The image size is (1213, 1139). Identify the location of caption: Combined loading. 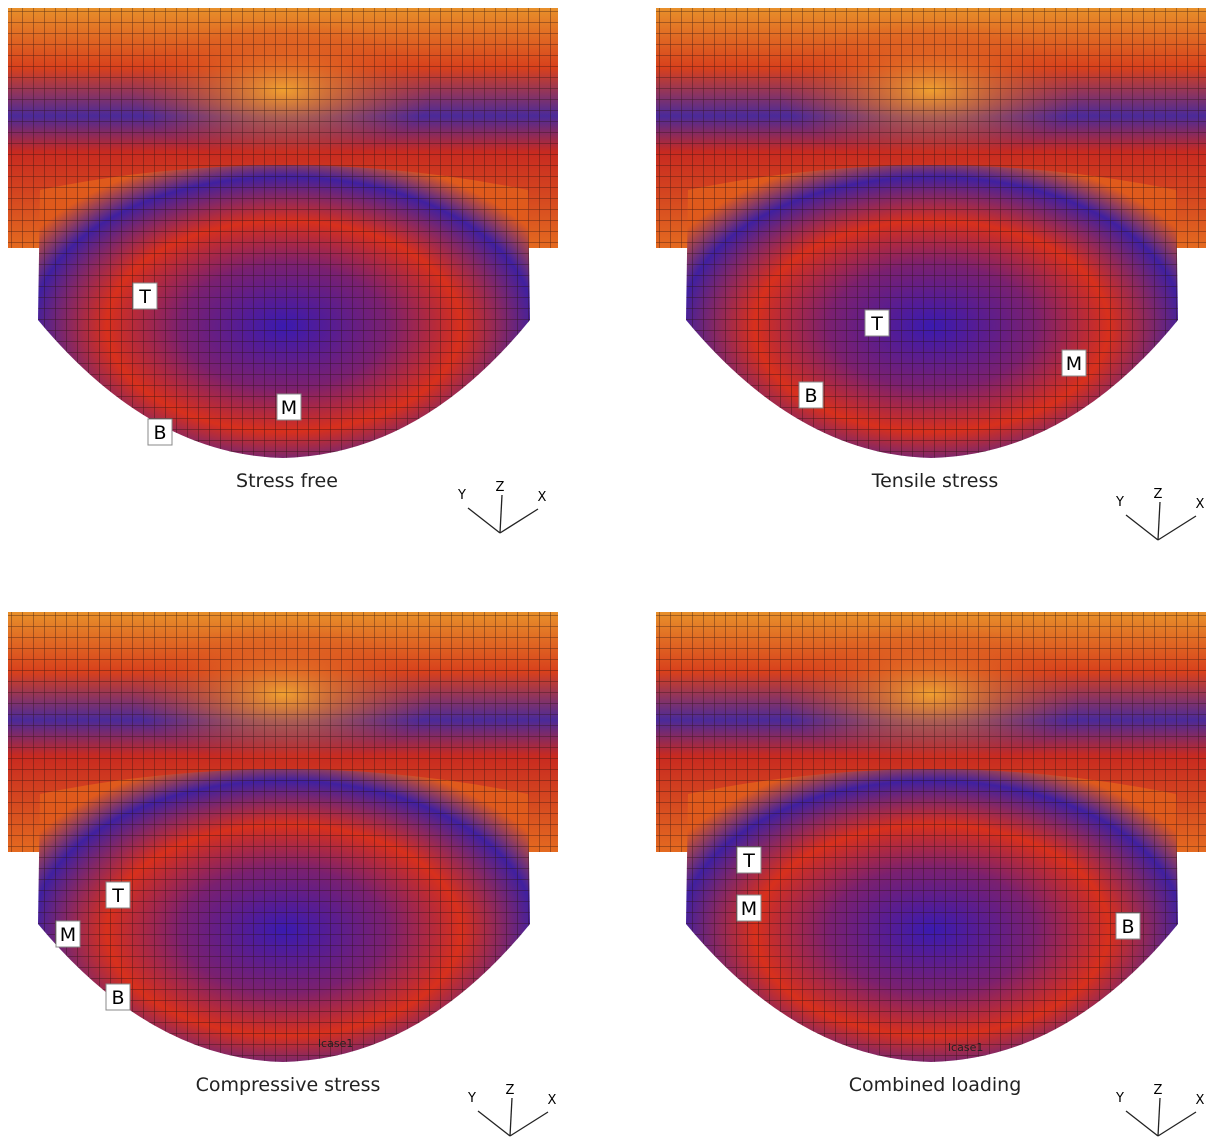
(935, 1085).